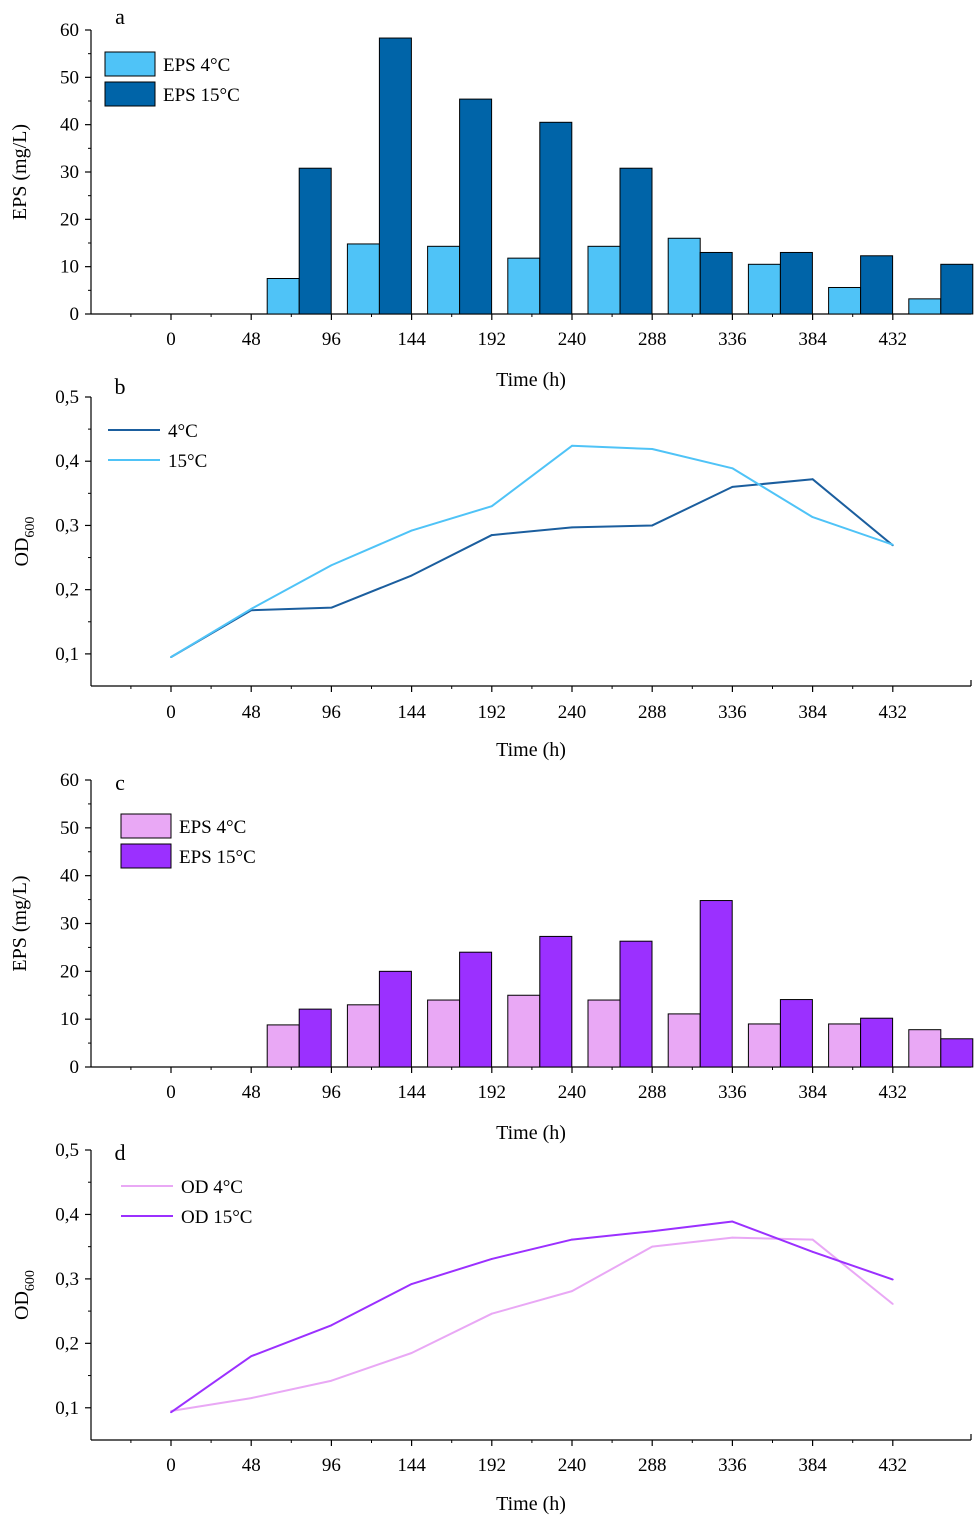 Image resolution: width=976 pixels, height=1516 pixels. Describe the element at coordinates (120, 16) in the screenshot. I see `panel-letter: a` at that location.